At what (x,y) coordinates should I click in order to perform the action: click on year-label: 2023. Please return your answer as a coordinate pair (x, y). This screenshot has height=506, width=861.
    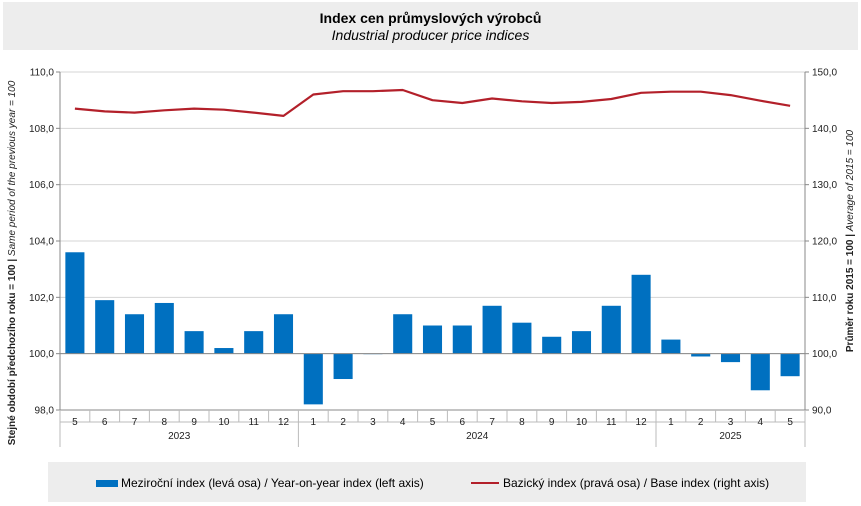
    Looking at the image, I should click on (179, 436).